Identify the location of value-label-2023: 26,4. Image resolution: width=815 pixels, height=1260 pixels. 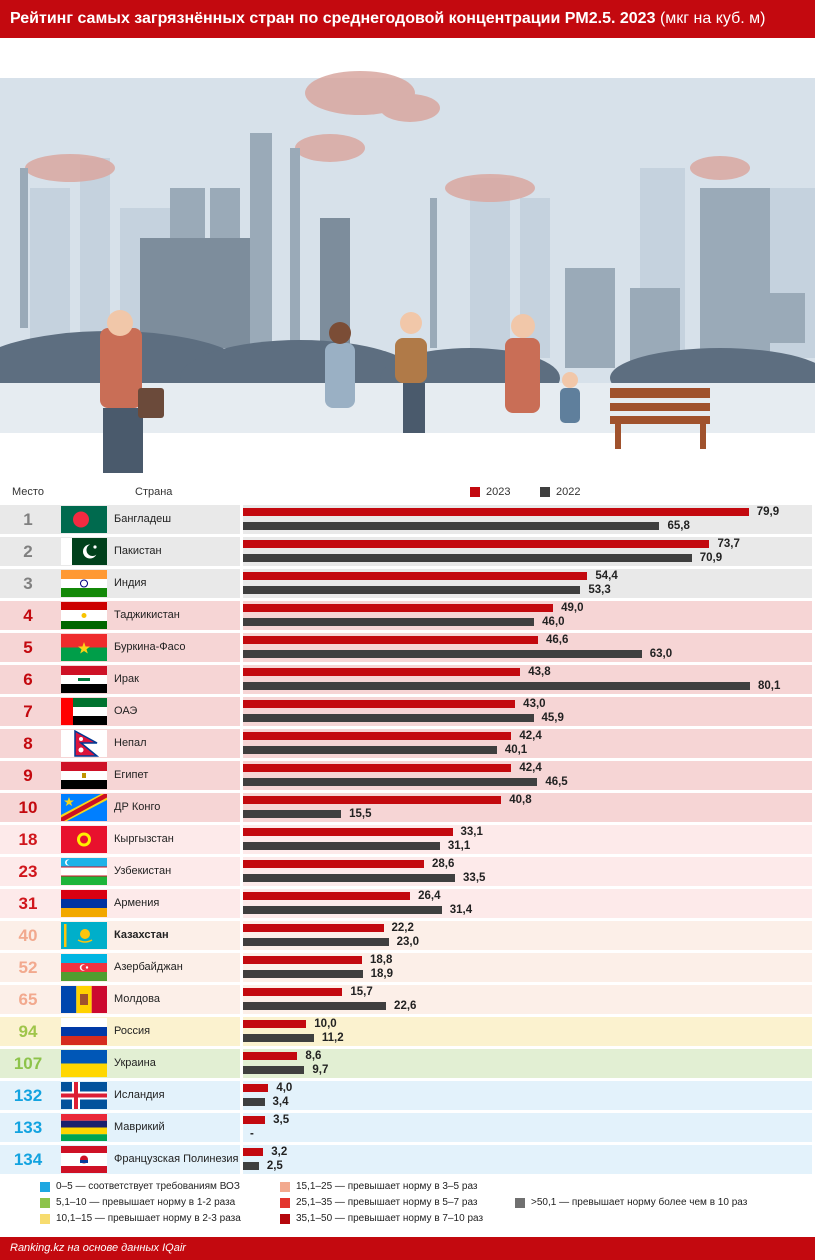
(429, 896).